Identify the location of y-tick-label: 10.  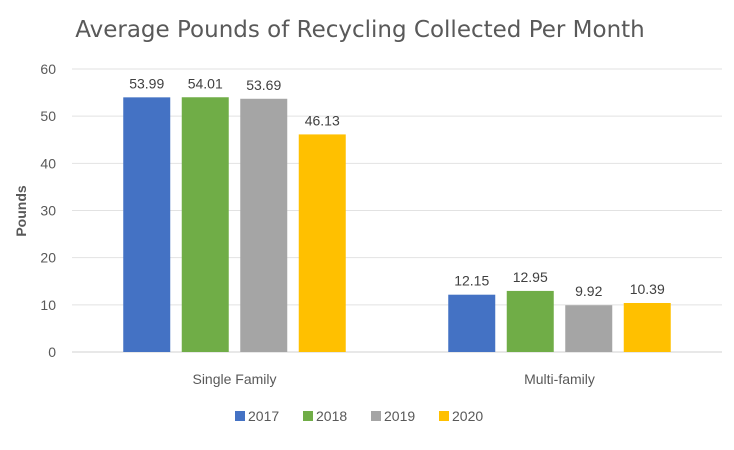
(48, 305).